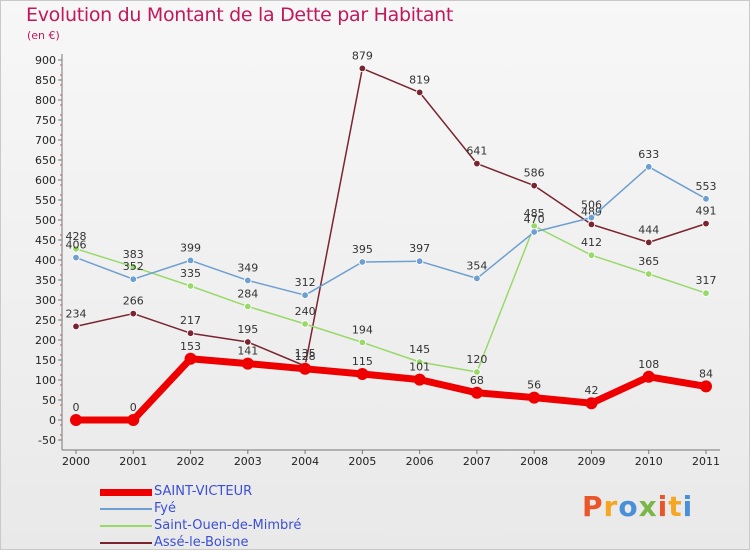 This screenshot has width=750, height=551. What do you see at coordinates (133, 301) in the screenshot?
I see `data-label: 266` at bounding box center [133, 301].